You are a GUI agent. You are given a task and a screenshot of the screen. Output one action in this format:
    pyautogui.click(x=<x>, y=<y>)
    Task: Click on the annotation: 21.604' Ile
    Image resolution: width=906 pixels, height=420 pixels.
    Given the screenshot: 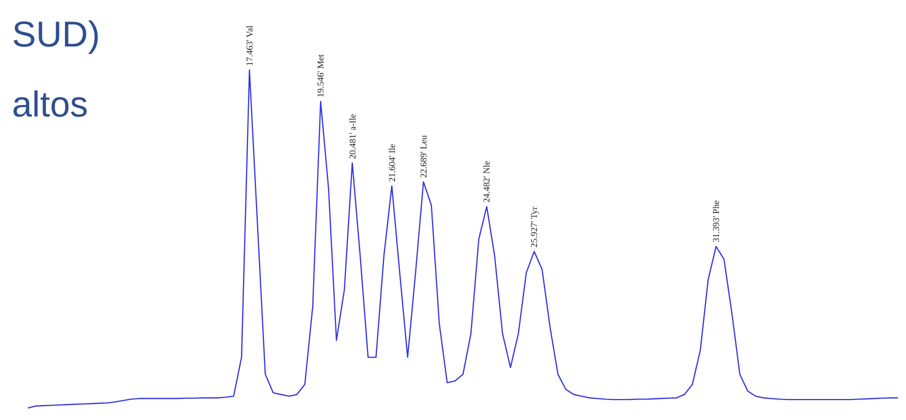 What is the action you would take?
    pyautogui.click(x=391, y=163)
    